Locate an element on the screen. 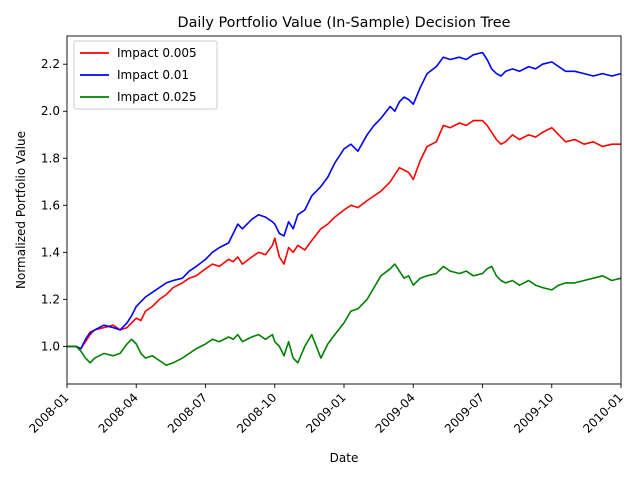 This screenshot has width=640, height=480. y-axis-label: Normalized Portfolio Value is located at coordinates (21, 210).